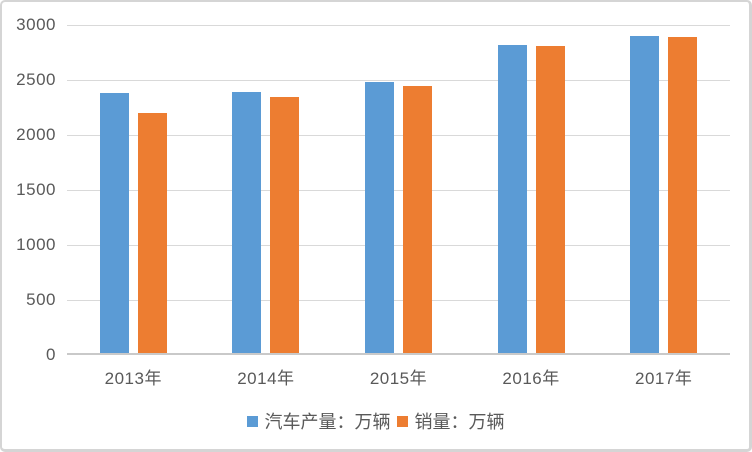 This screenshot has width=752, height=452. Describe the element at coordinates (36, 245) in the screenshot. I see `y-tick-label: 1000` at that location.